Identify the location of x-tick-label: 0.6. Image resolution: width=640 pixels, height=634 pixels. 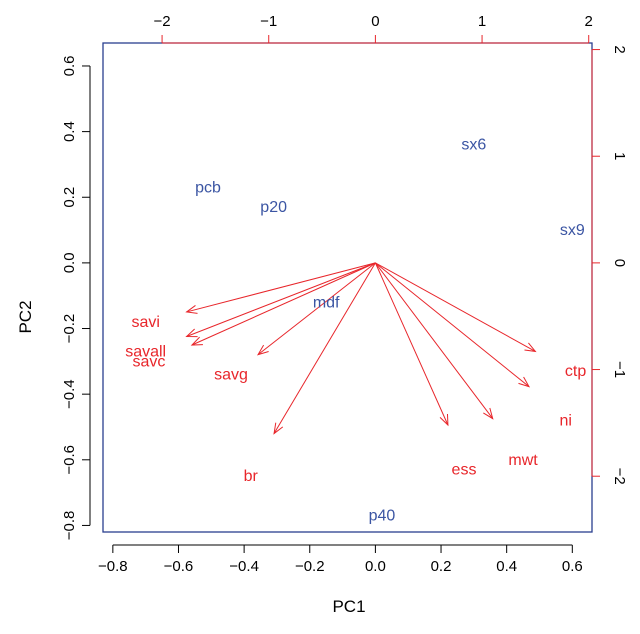
(572, 566).